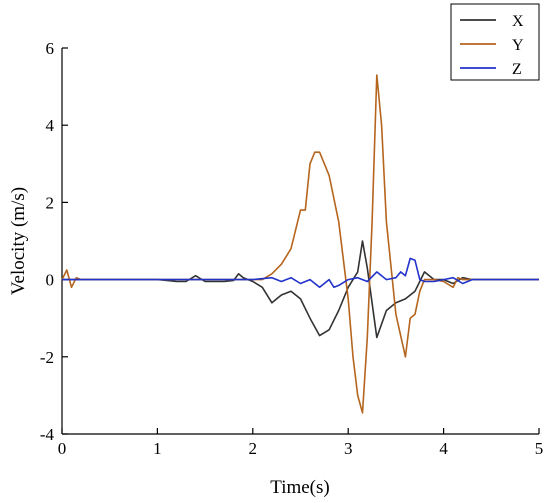  Describe the element at coordinates (62, 448) in the screenshot. I see `x-tick-label: 0` at that location.